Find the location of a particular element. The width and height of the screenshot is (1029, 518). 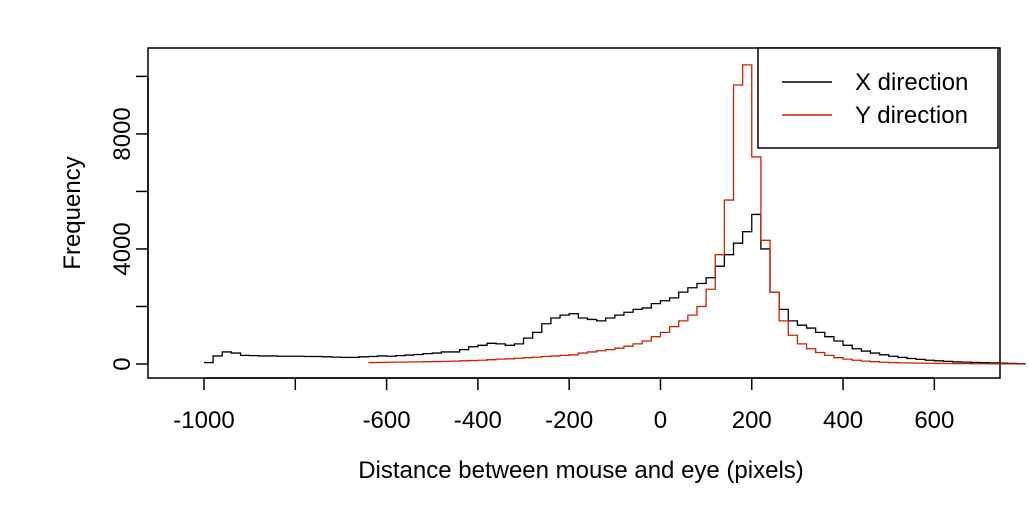

x-tick-label: 400 is located at coordinates (843, 420).